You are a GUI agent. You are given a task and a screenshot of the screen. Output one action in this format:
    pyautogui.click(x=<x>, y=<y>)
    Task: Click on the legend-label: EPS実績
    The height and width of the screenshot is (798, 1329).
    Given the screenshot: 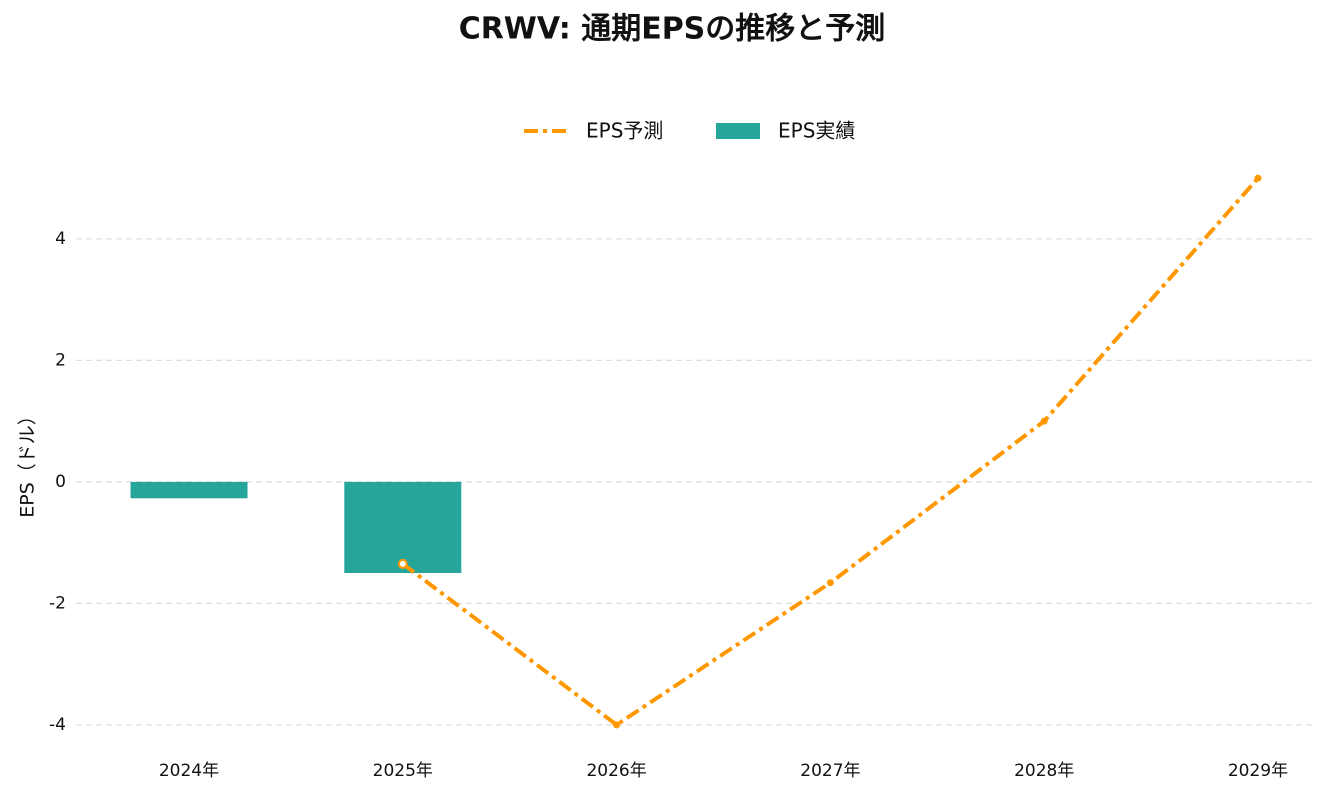 What is the action you would take?
    pyautogui.click(x=816, y=131)
    